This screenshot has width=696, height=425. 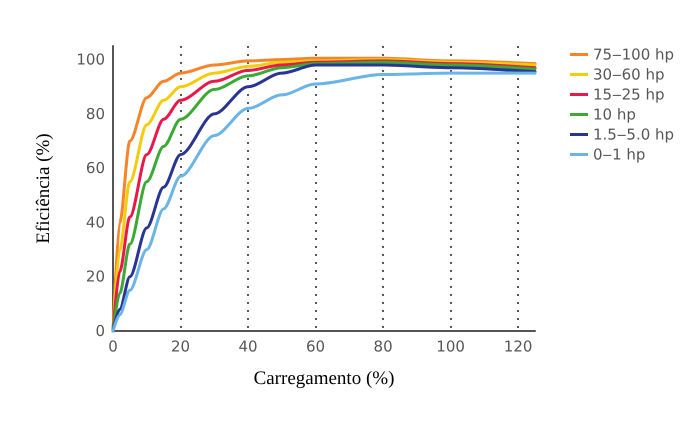 What do you see at coordinates (450, 347) in the screenshot?
I see `x-tick-label: 100` at bounding box center [450, 347].